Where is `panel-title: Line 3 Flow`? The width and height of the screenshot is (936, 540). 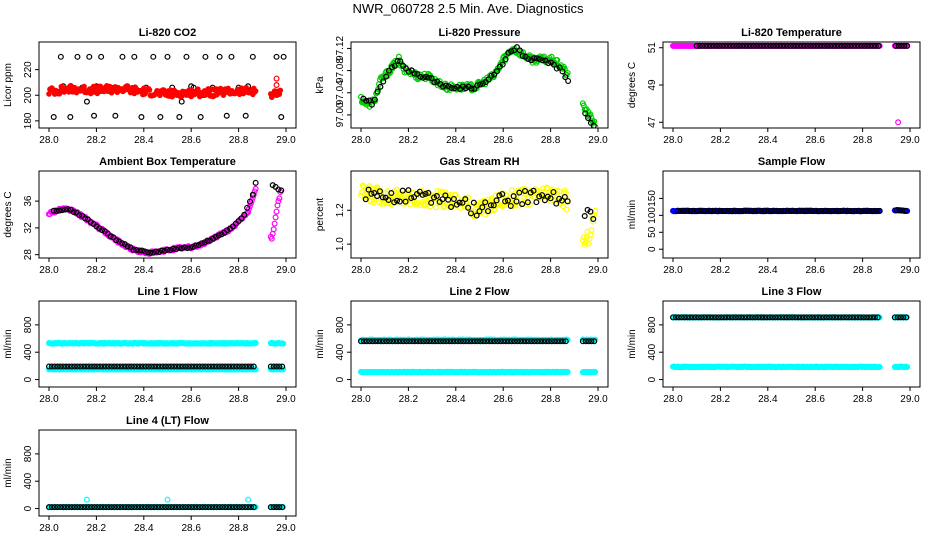
panel-title: Line 3 Flow is located at coordinates (792, 292).